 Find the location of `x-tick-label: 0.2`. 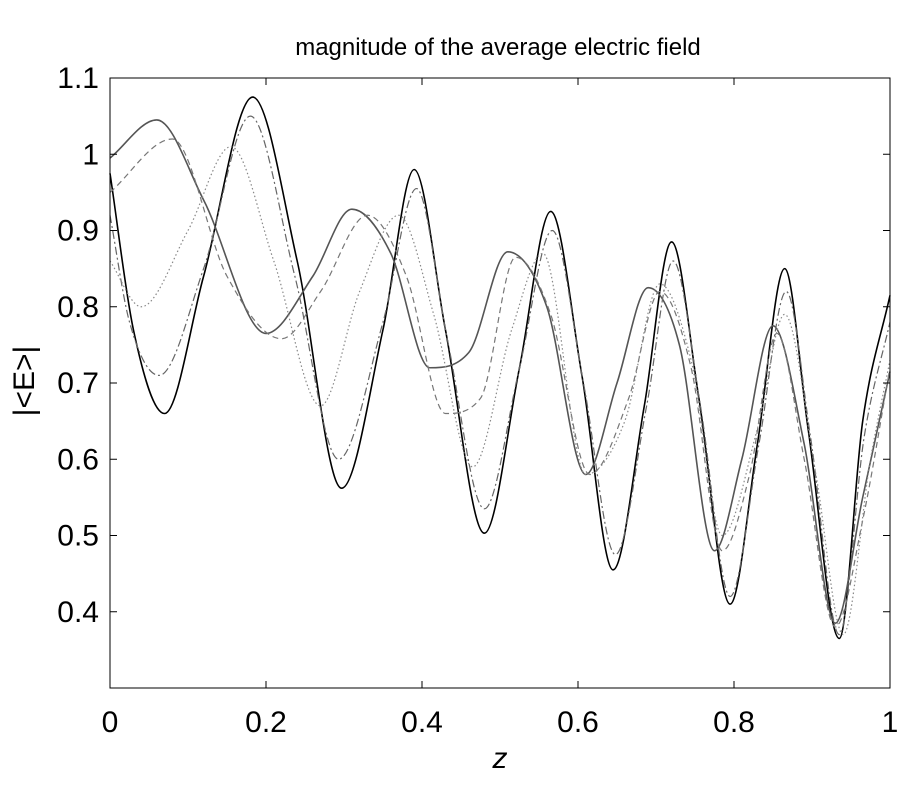

x-tick-label: 0.2 is located at coordinates (266, 722).